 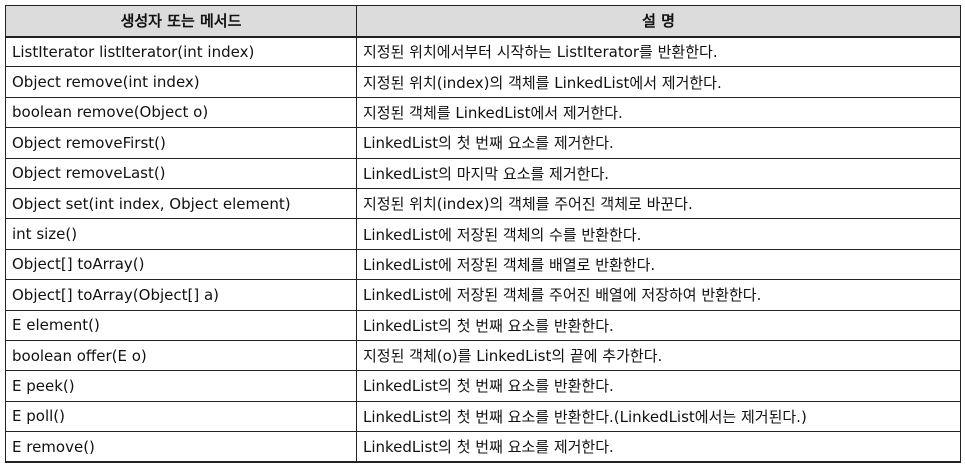 What do you see at coordinates (181, 264) in the screenshot?
I see `method-cell: Object[] toArray()` at bounding box center [181, 264].